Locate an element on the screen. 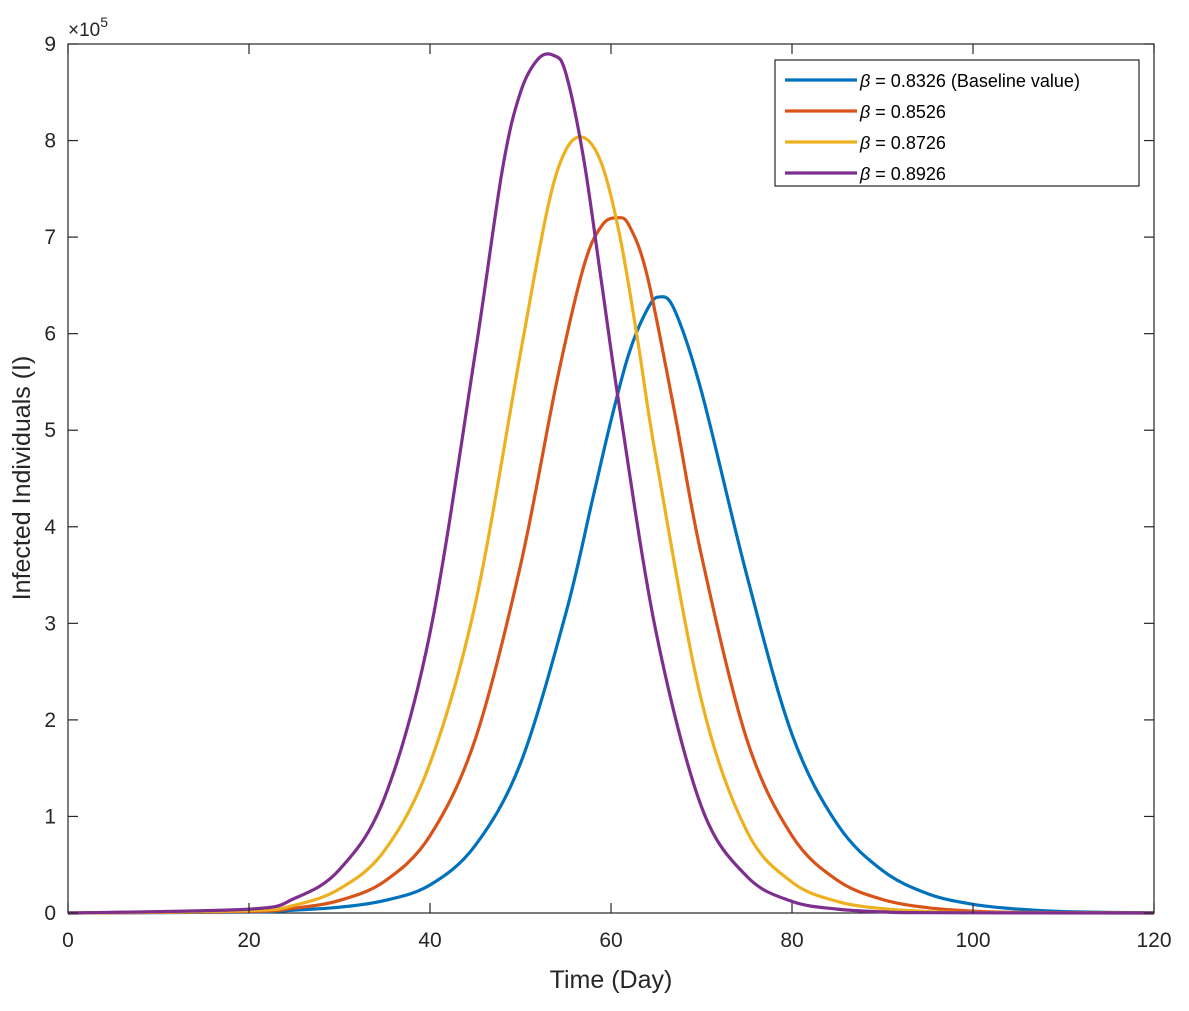 This screenshot has width=1189, height=1011. legend-label-1: β = 0.8326 (Baseline value) is located at coordinates (969, 81).